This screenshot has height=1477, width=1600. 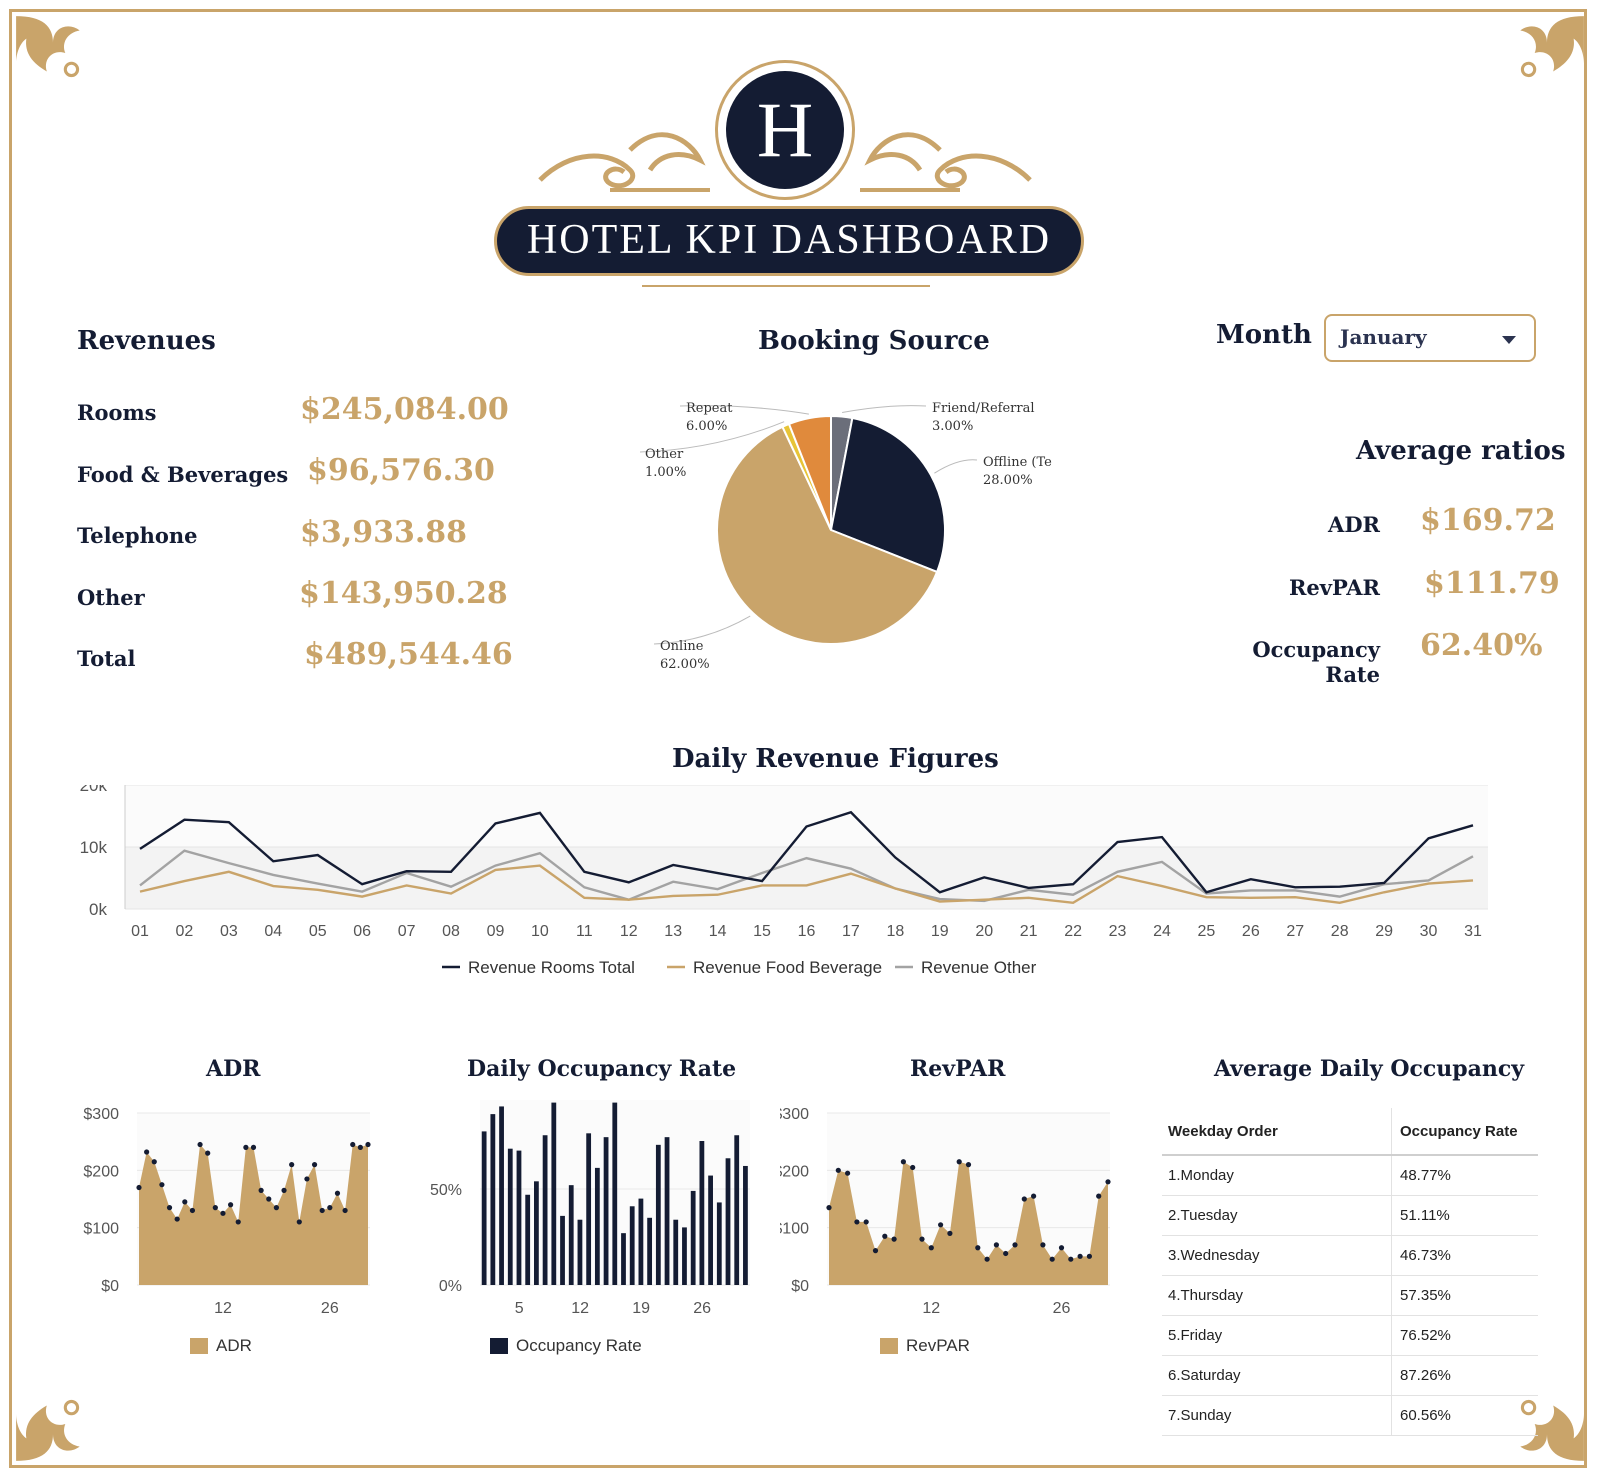 I want to click on x-tick-label: 5, so click(x=519, y=1308).